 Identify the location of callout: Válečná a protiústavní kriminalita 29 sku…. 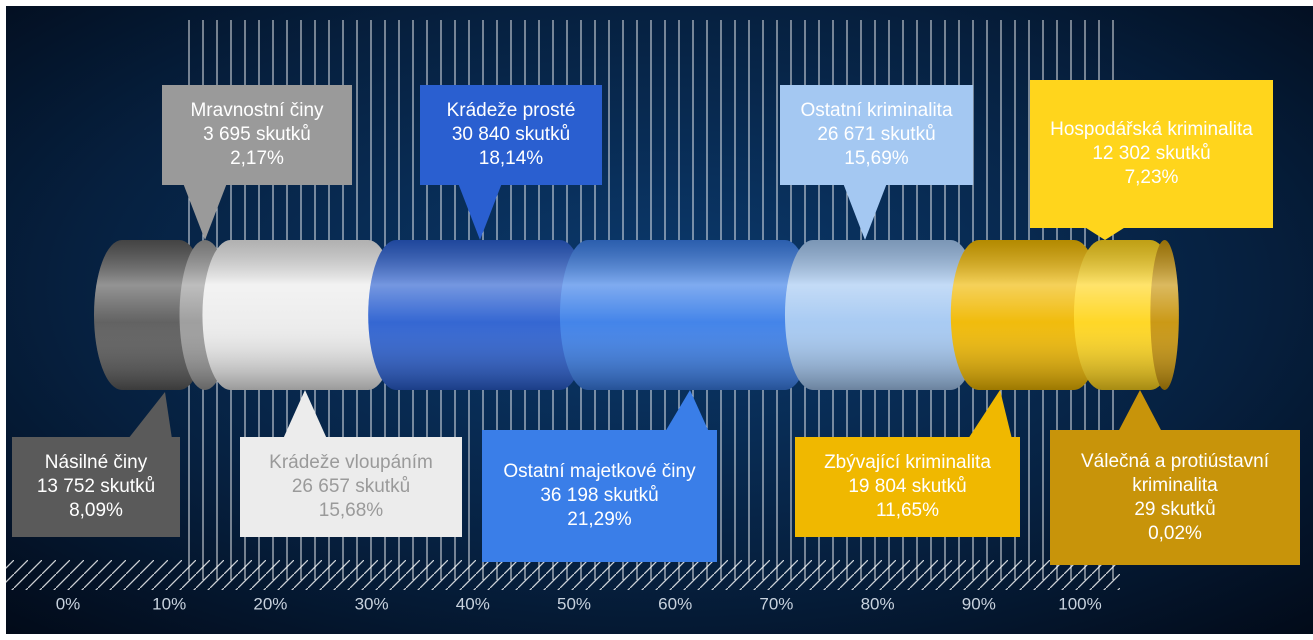
(1175, 497).